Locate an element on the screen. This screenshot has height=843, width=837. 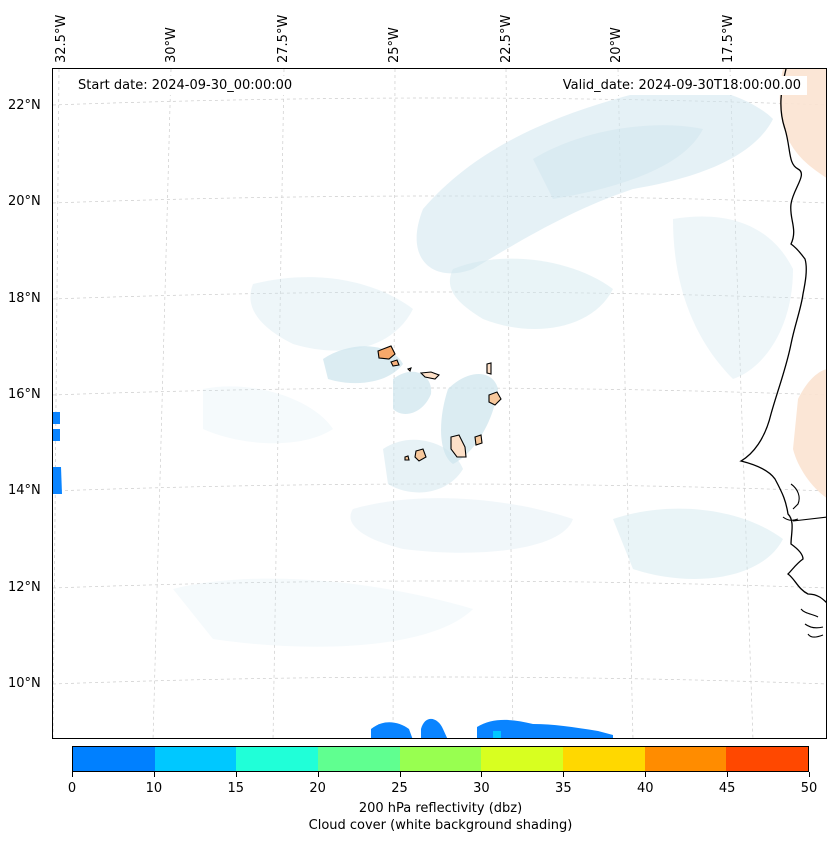
colorbar-tick-label: 40 is located at coordinates (645, 788).